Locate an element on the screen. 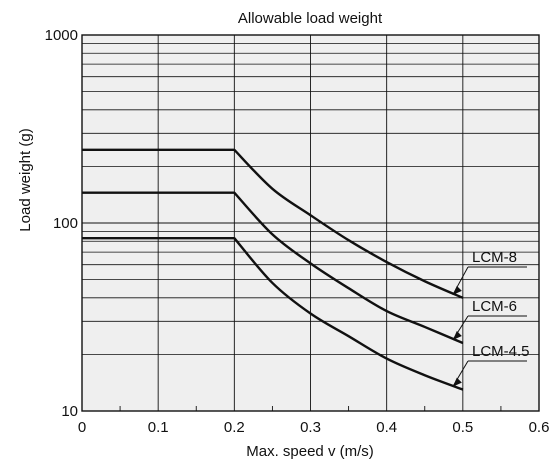 The height and width of the screenshot is (464, 559). x-tick-label: 0.6 is located at coordinates (539, 427).